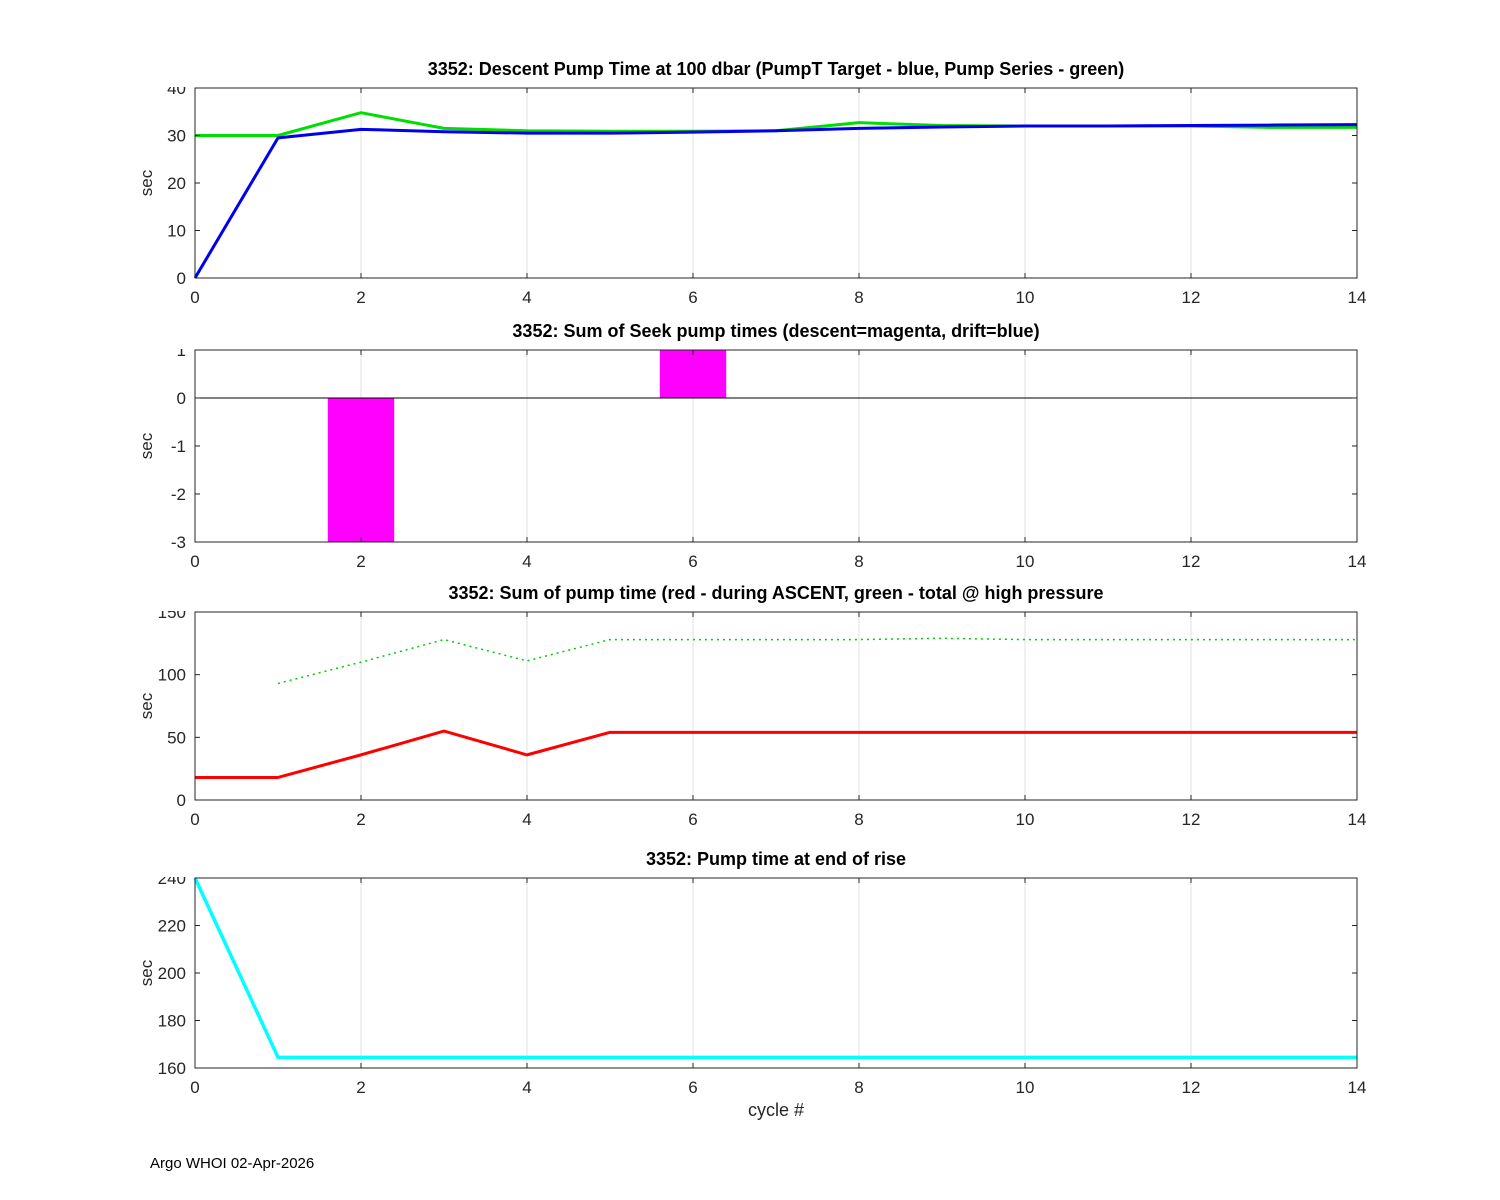 Image resolution: width=1500 pixels, height=1200 pixels. What do you see at coordinates (172, 1068) in the screenshot?
I see `svg-text: 160` at bounding box center [172, 1068].